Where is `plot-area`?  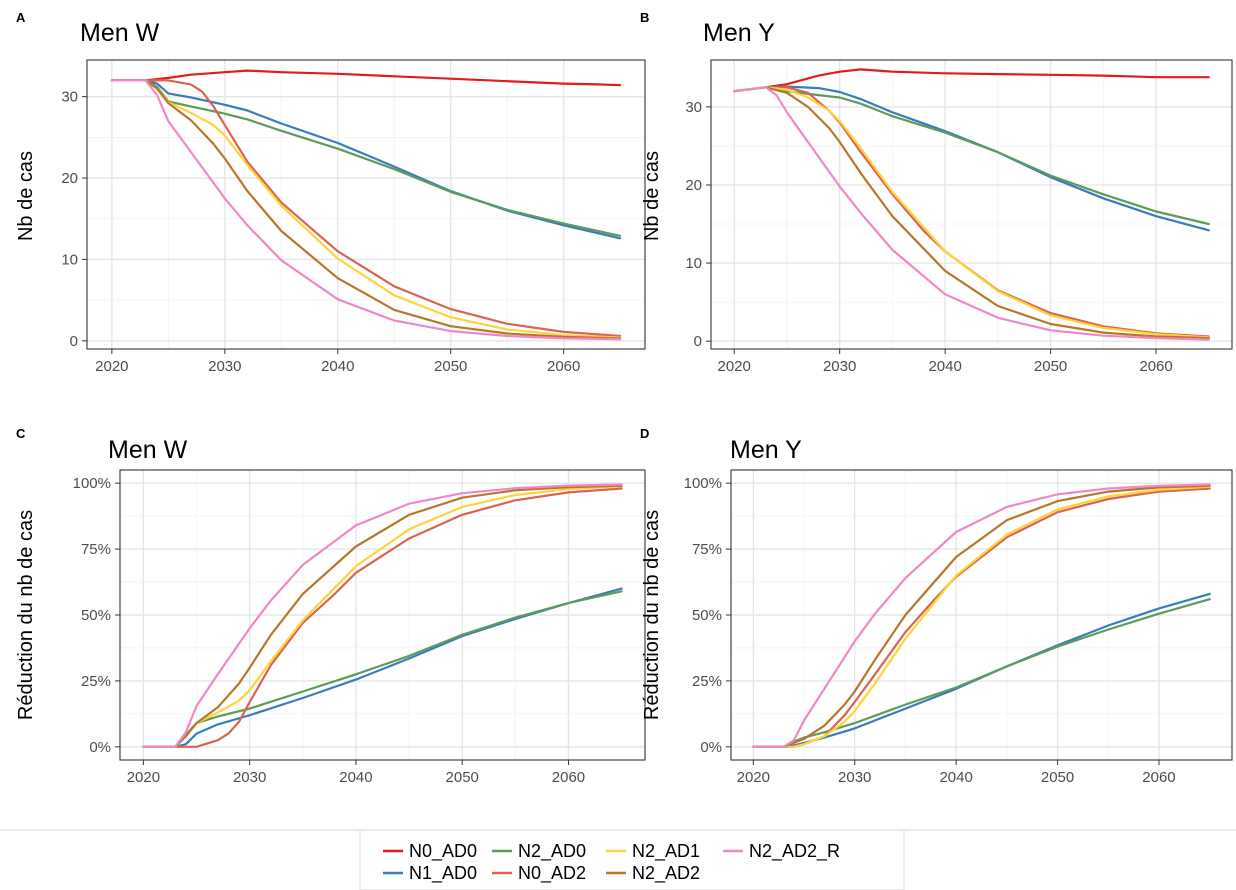 plot-area is located at coordinates (971, 204).